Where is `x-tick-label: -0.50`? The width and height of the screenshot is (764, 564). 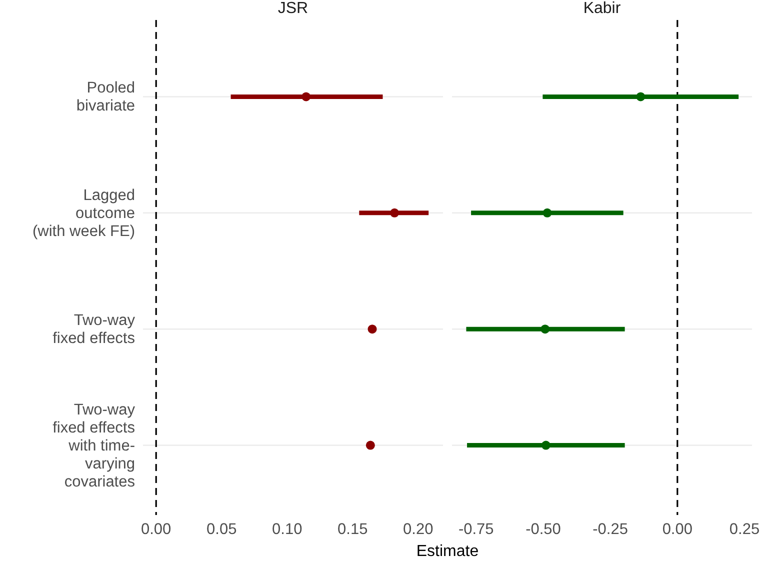 x-tick-label: -0.50 is located at coordinates (544, 529).